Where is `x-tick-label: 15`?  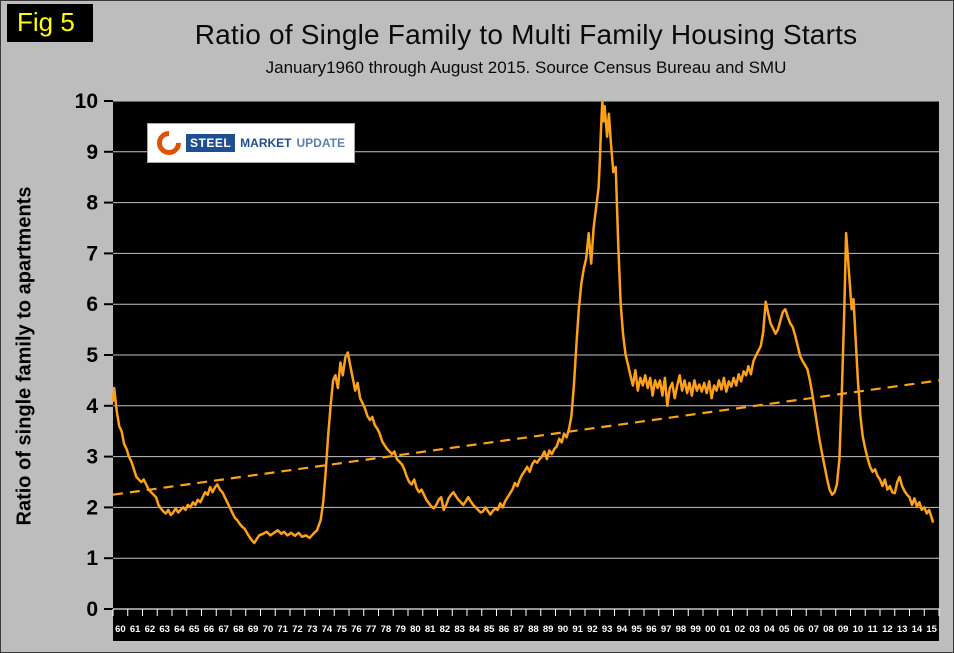 x-tick-label: 15 is located at coordinates (931, 629).